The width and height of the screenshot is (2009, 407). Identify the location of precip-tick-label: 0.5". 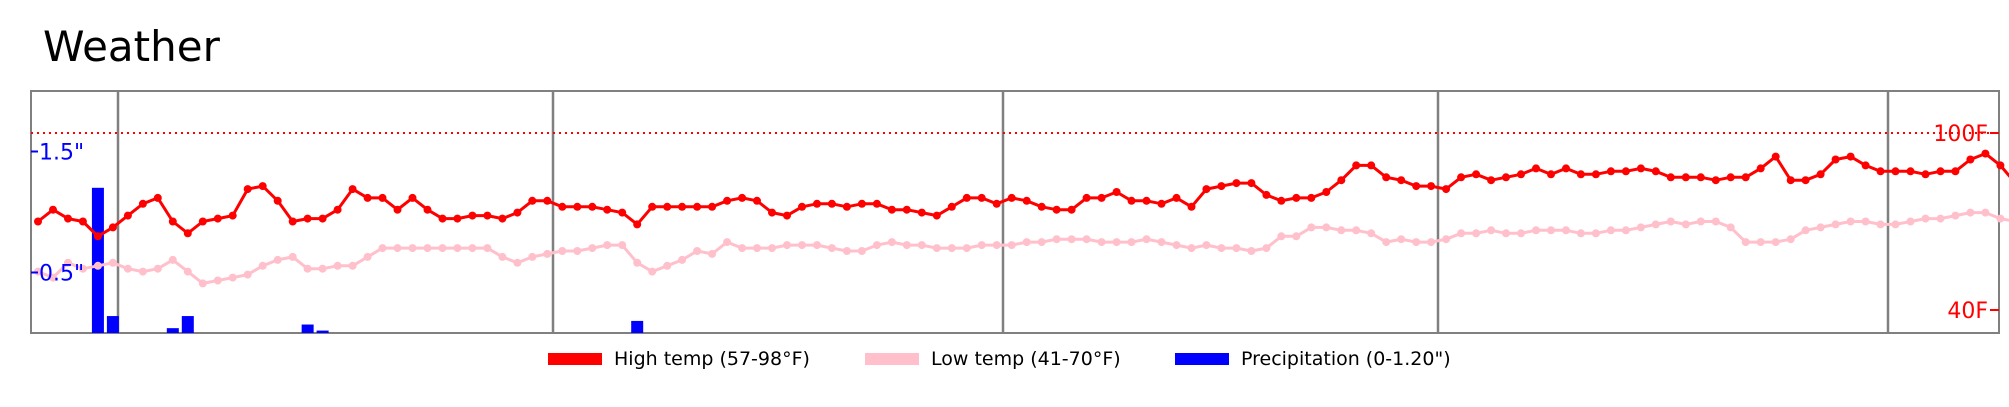
(61, 274).